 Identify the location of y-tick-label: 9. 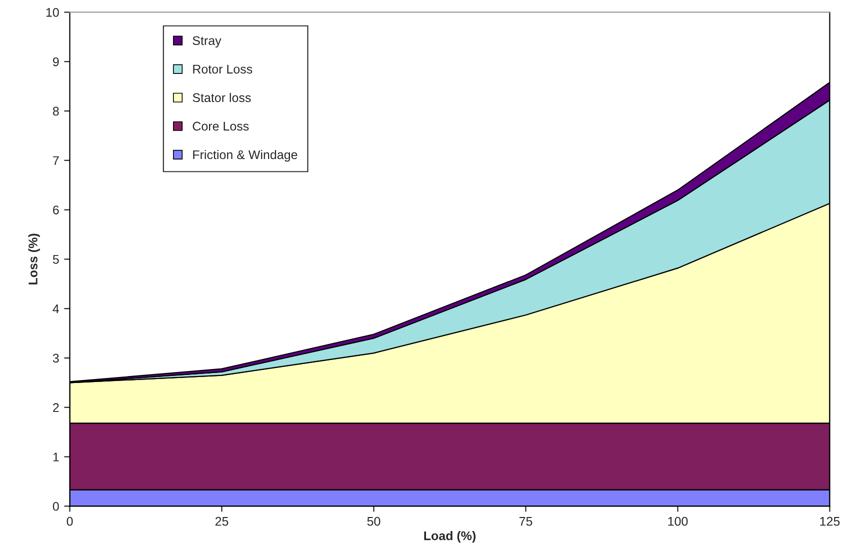
(56, 61).